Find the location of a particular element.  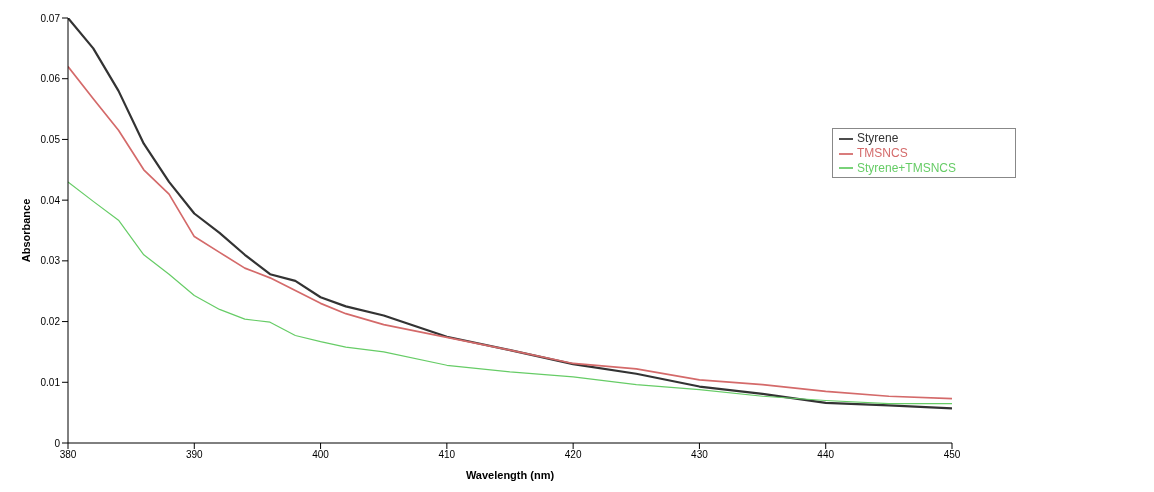

y-tick-label: 0.01 is located at coordinates (50, 382).